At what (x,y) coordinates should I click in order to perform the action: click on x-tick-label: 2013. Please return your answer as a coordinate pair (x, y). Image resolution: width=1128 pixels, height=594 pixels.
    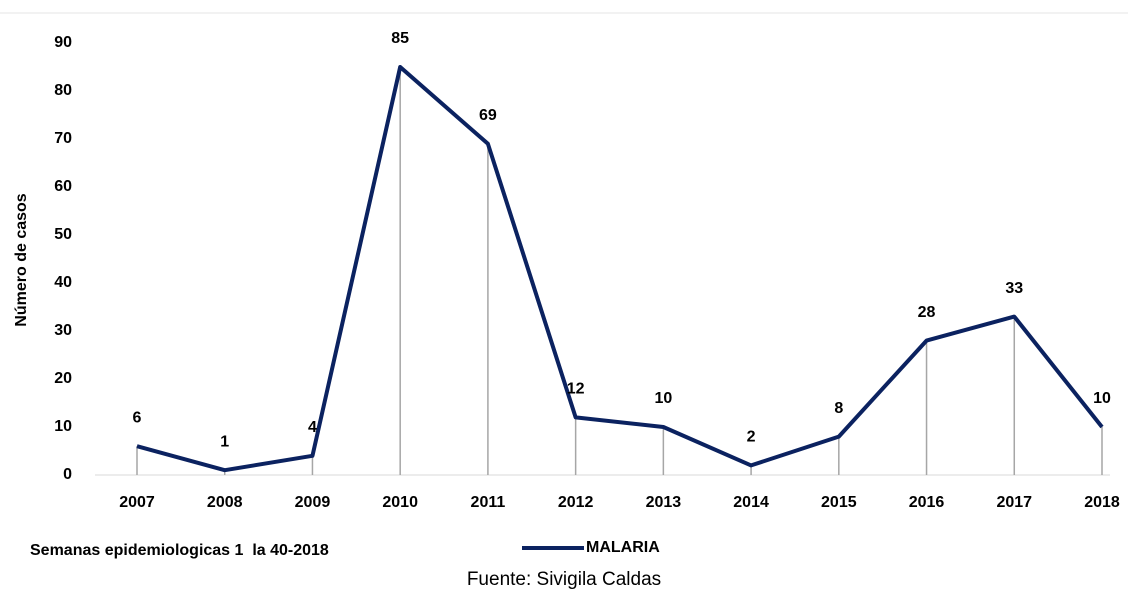
    Looking at the image, I should click on (664, 502).